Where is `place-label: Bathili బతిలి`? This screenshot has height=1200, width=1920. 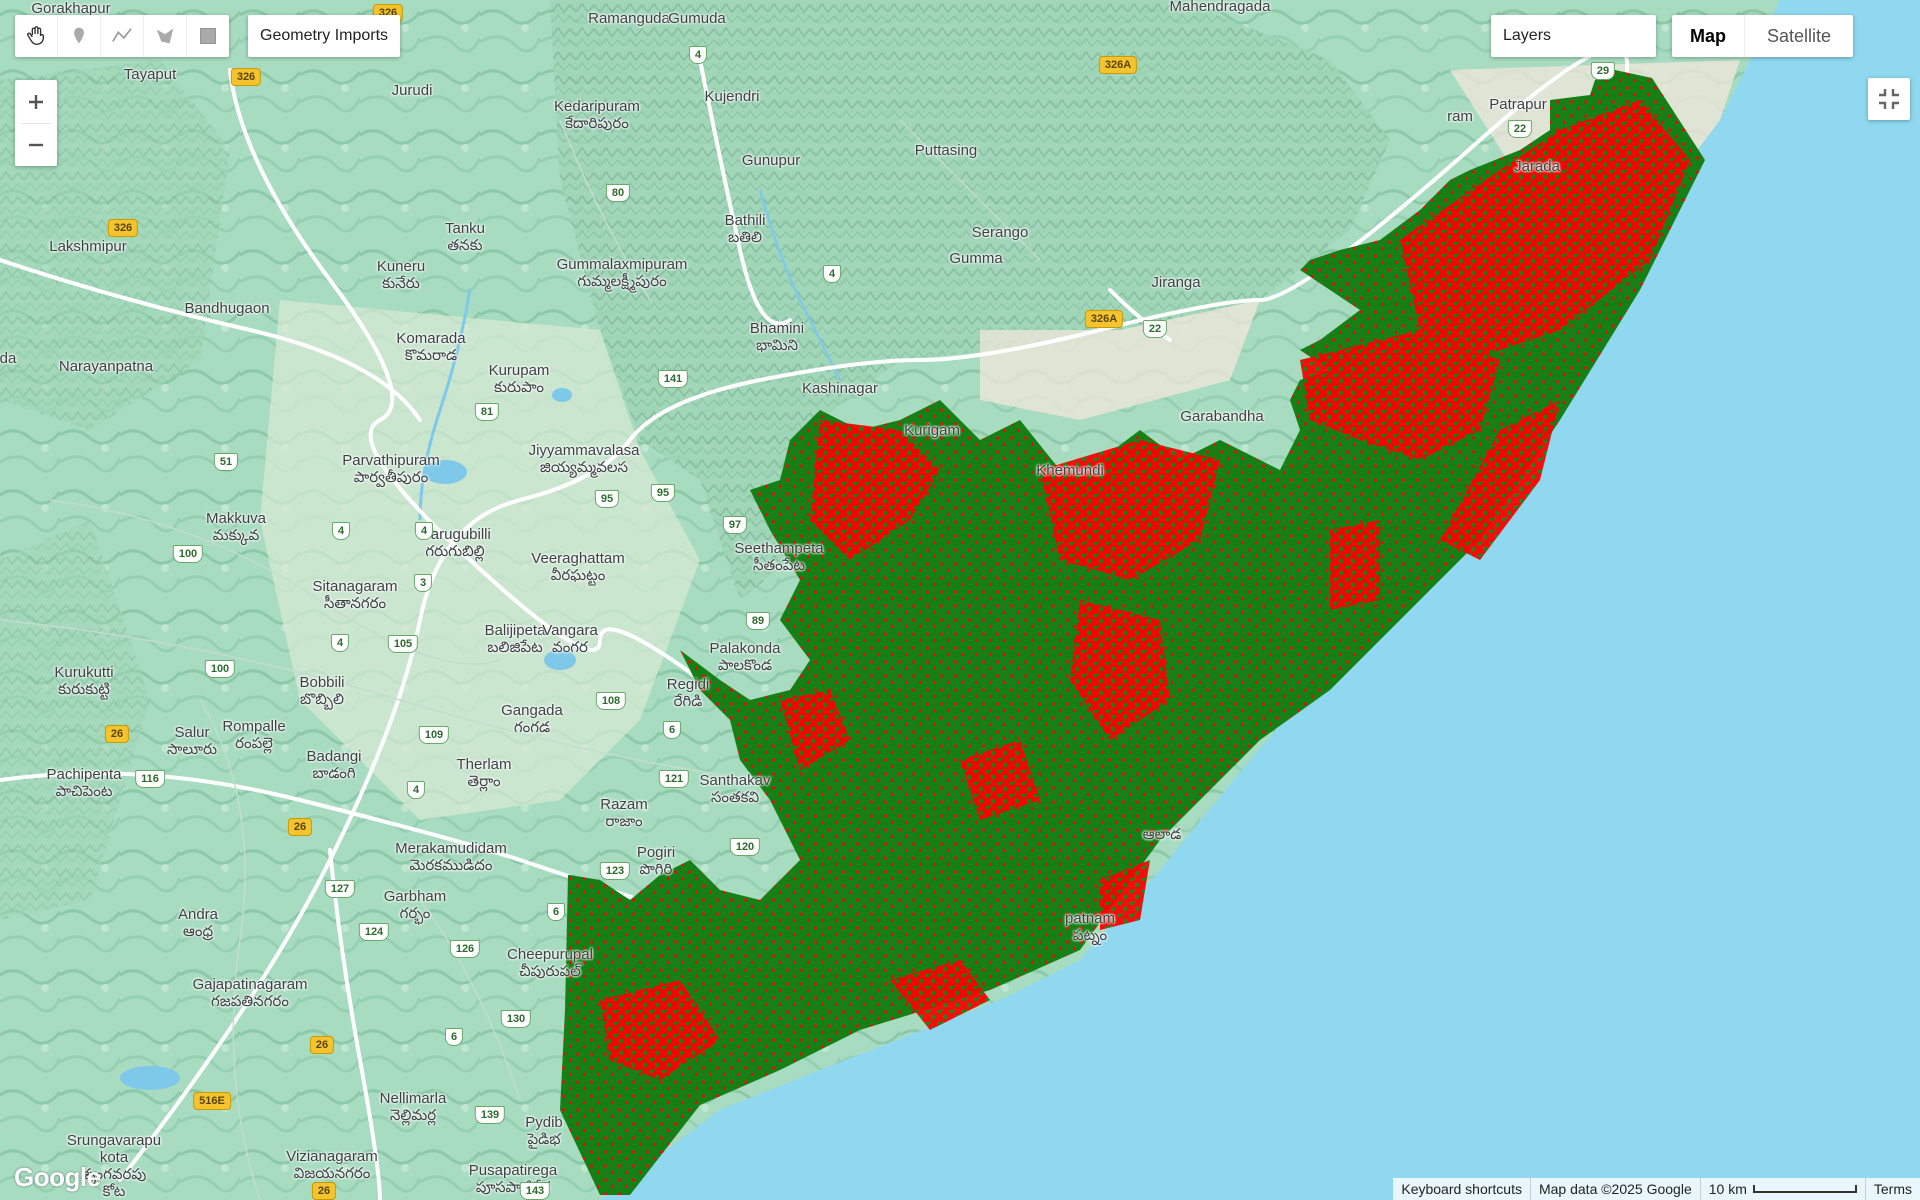 place-label: Bathili బతిలి is located at coordinates (745, 229).